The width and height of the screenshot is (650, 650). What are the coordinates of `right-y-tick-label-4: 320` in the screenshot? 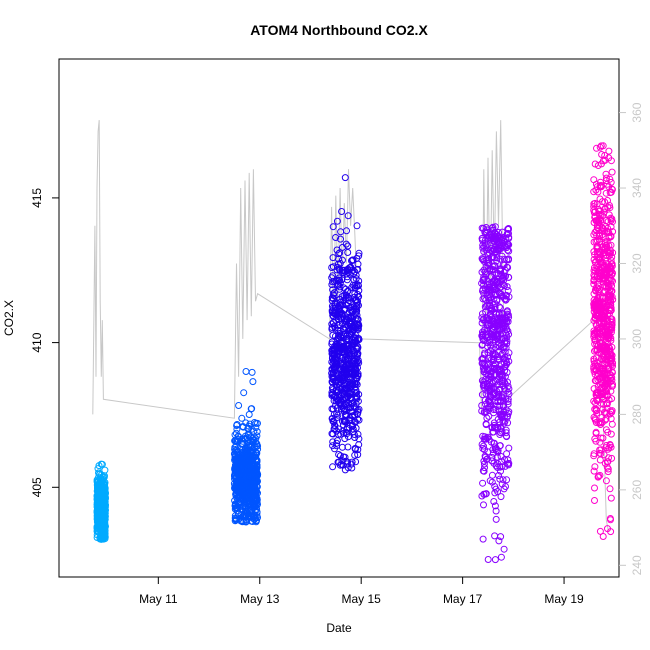 It's located at (637, 263).